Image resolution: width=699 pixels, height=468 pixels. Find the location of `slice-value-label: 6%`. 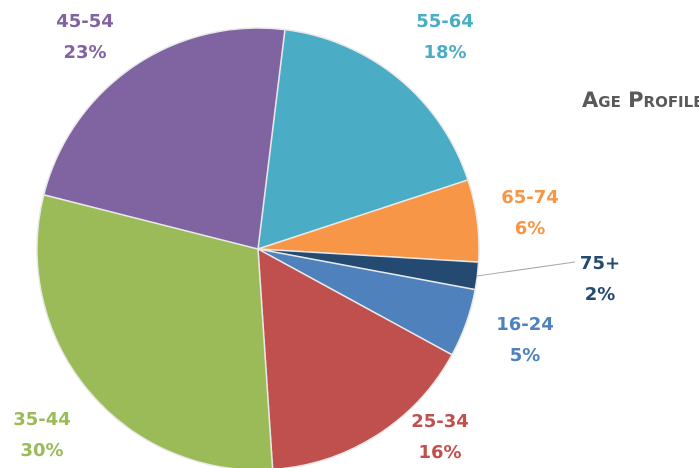

slice-value-label: 6% is located at coordinates (530, 228).